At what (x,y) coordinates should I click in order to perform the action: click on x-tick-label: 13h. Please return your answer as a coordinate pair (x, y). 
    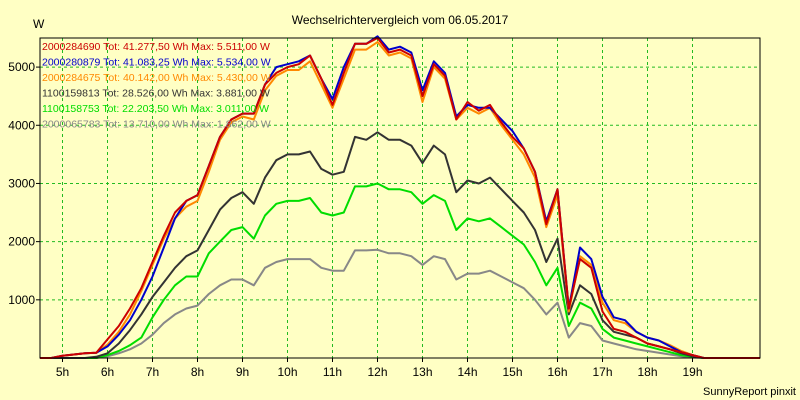
    Looking at the image, I should click on (422, 372).